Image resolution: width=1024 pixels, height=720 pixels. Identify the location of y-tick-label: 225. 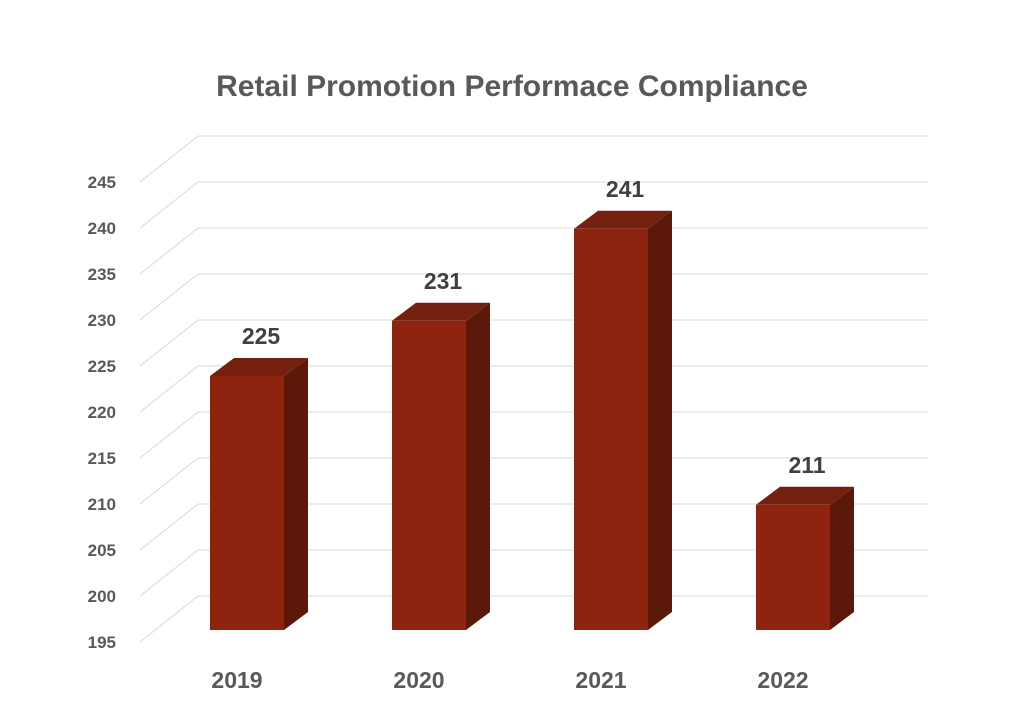
(102, 366).